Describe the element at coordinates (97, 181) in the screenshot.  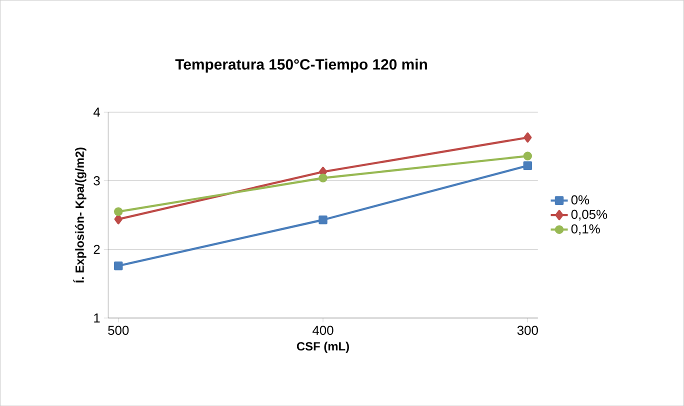
I see `y-tick-label: 3` at that location.